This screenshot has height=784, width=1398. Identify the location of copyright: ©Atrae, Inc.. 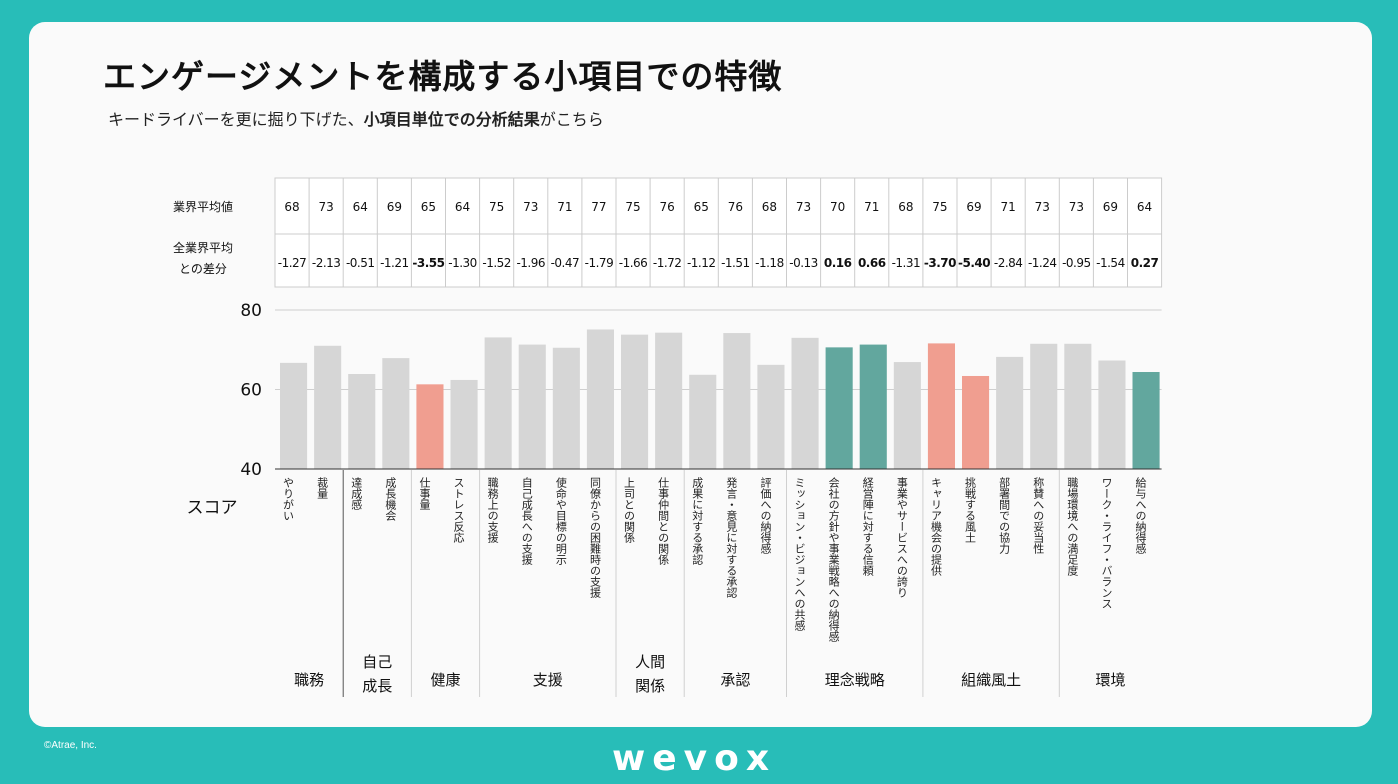
(70, 745).